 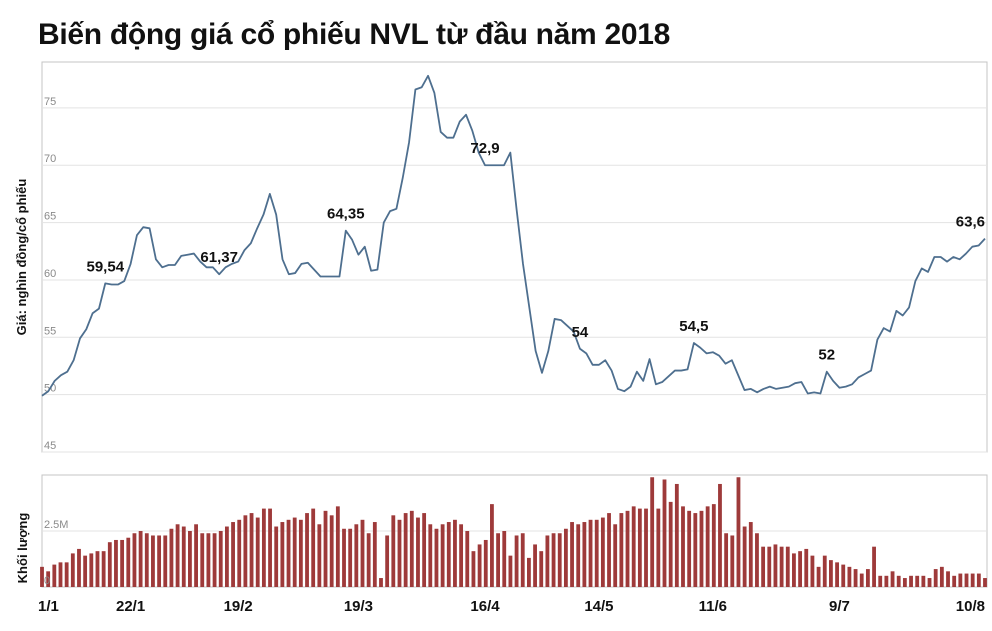 I want to click on date-label: 16/4, so click(x=485, y=606).